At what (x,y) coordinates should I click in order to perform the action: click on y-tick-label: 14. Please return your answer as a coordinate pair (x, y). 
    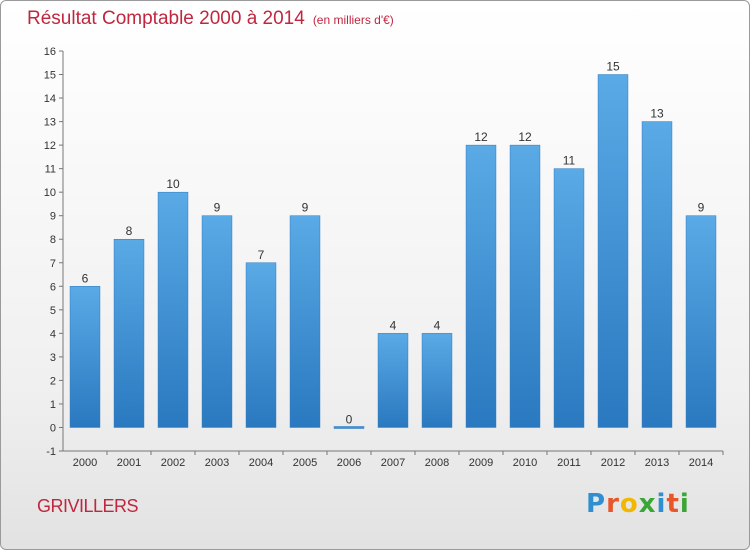
    Looking at the image, I should click on (50, 99).